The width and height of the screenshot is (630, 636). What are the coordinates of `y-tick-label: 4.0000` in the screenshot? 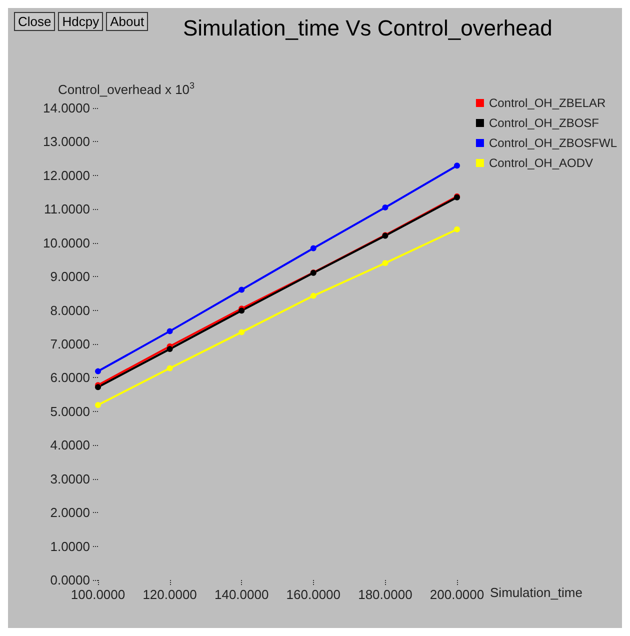 It's located at (70, 445).